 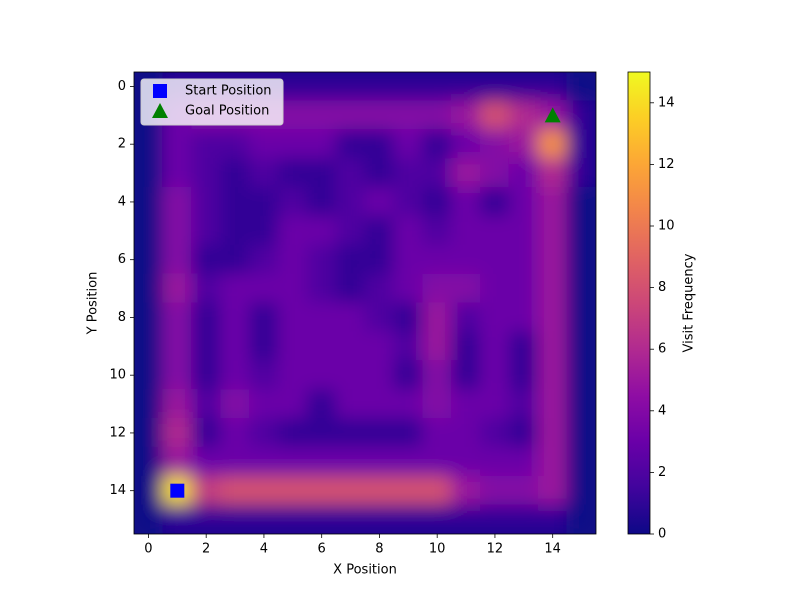 What do you see at coordinates (495, 549) in the screenshot?
I see `x-tick-label: 12` at bounding box center [495, 549].